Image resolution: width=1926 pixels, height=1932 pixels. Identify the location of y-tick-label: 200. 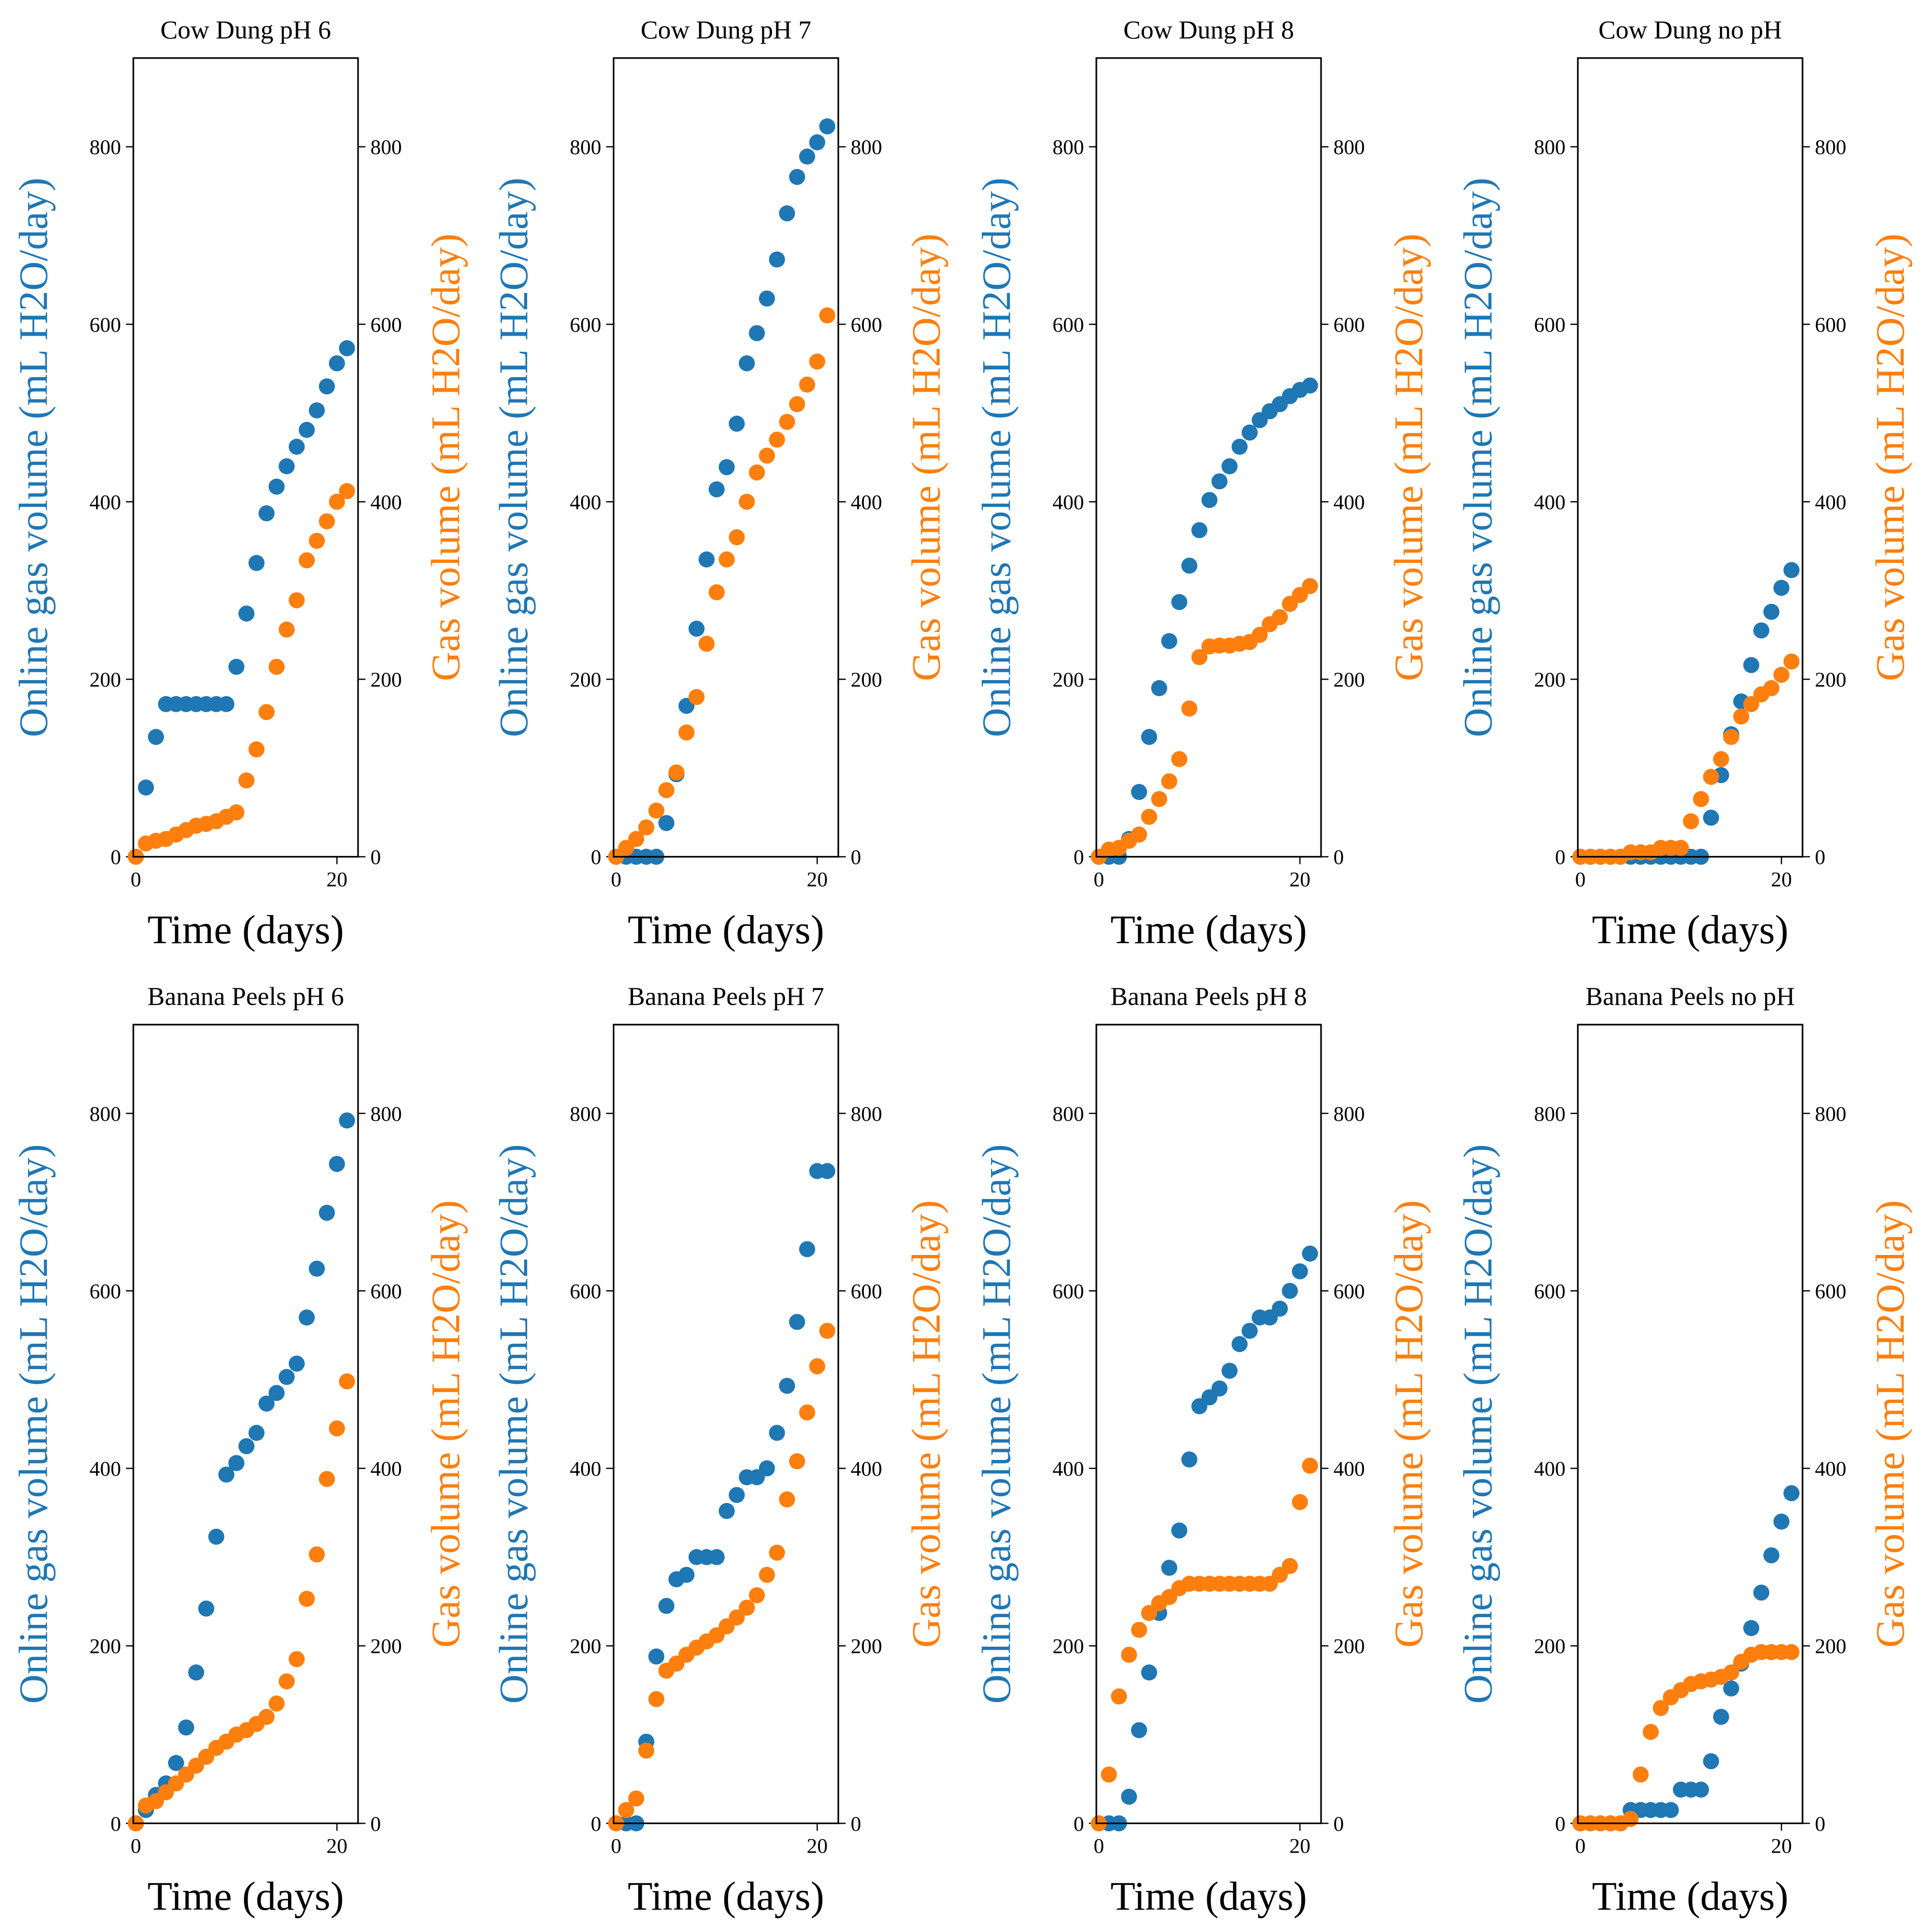
(105, 680).